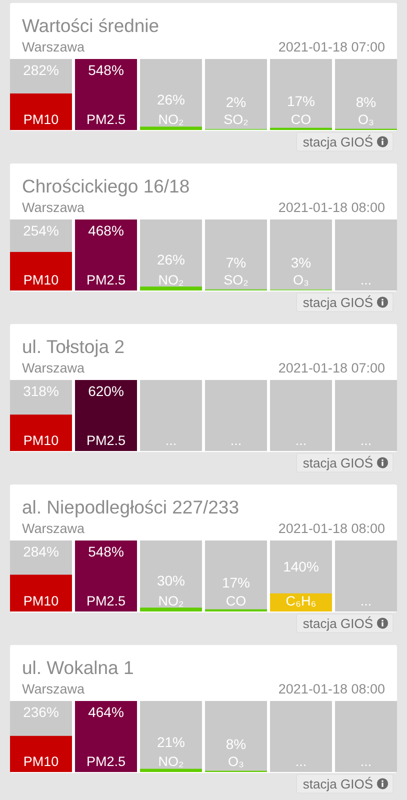 Image resolution: width=407 pixels, height=800 pixels. Describe the element at coordinates (73, 346) in the screenshot. I see `chart-title: ul. Tołstoja 2` at that location.